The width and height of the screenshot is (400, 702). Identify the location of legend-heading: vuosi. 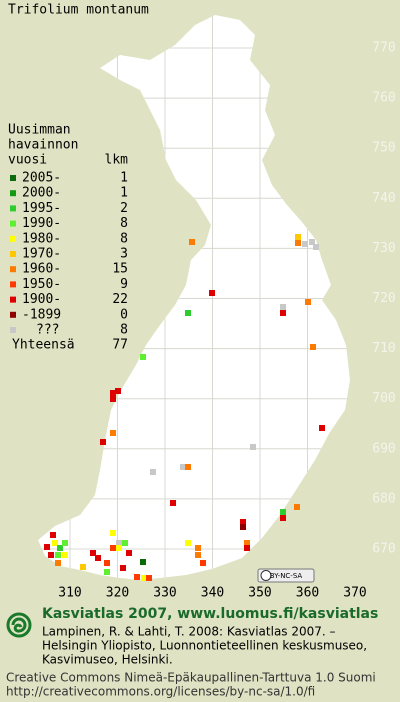
(27, 160).